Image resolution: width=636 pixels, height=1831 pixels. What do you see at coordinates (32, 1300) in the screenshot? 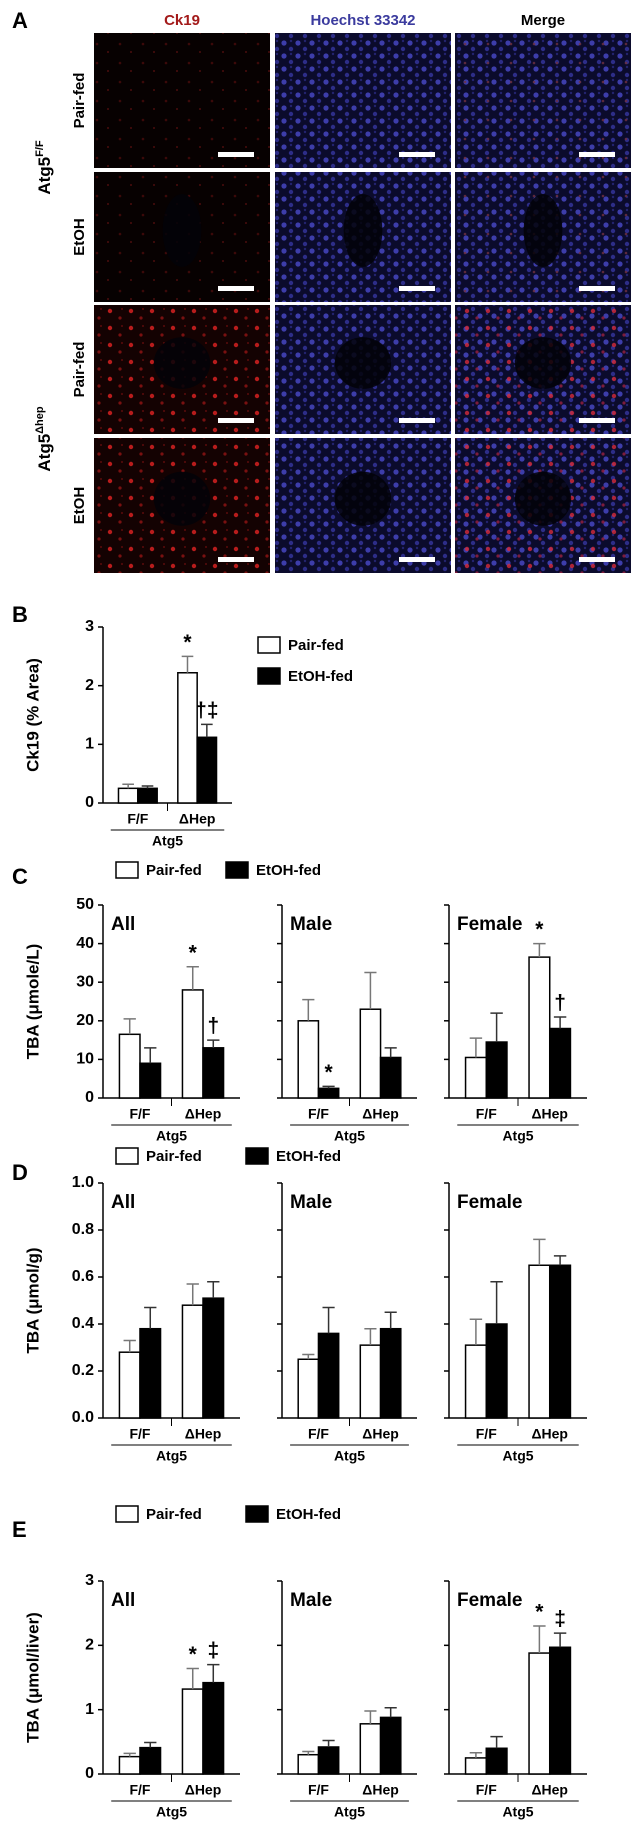
I see `y-axis-label: TBA (μmol/g)` at bounding box center [32, 1300].